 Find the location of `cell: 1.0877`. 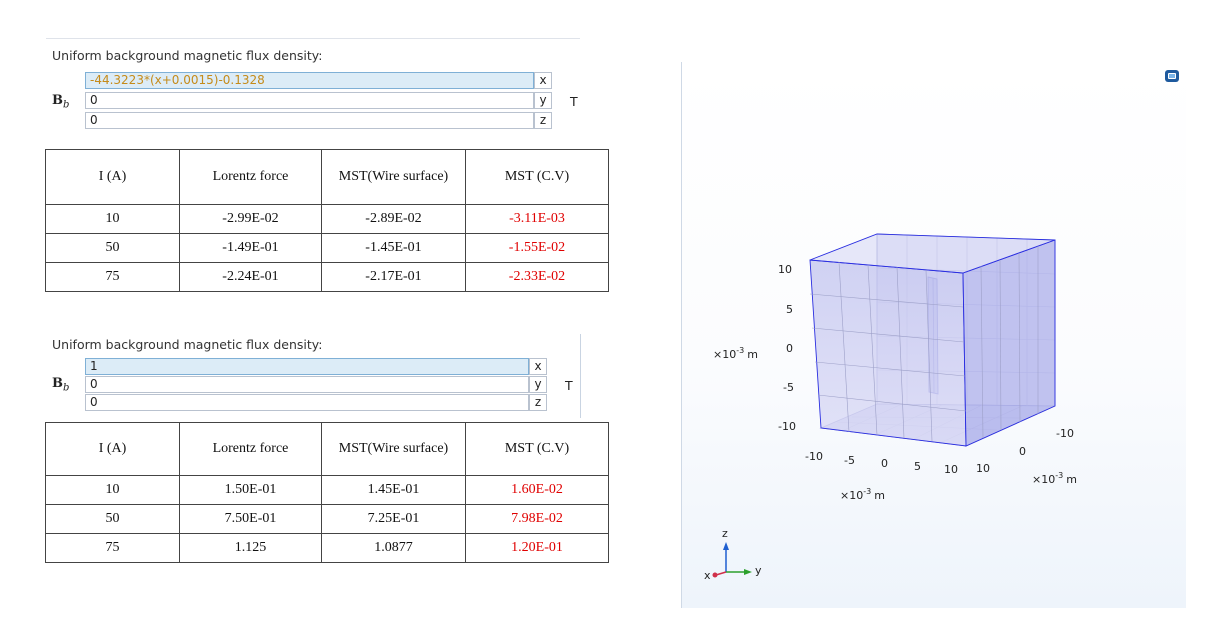

cell: 1.0877 is located at coordinates (393, 548).